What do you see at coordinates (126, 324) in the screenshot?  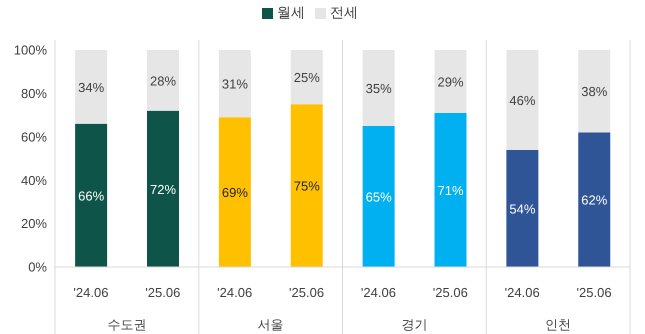 I see `text: 수도권` at bounding box center [126, 324].